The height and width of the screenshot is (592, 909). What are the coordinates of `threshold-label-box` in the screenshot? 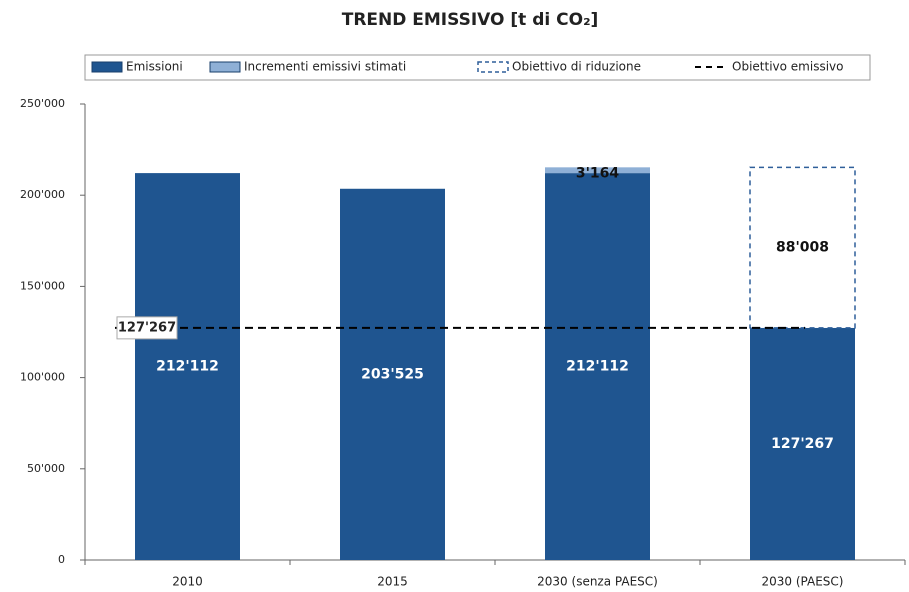 It's located at (147, 328).